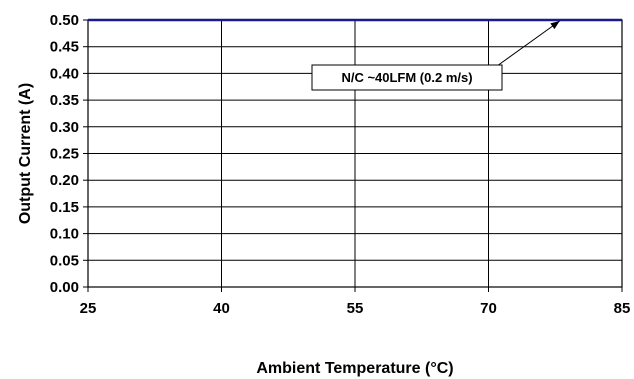 This screenshot has height=379, width=634. Describe the element at coordinates (88, 308) in the screenshot. I see `x-tick-label: 25` at that location.